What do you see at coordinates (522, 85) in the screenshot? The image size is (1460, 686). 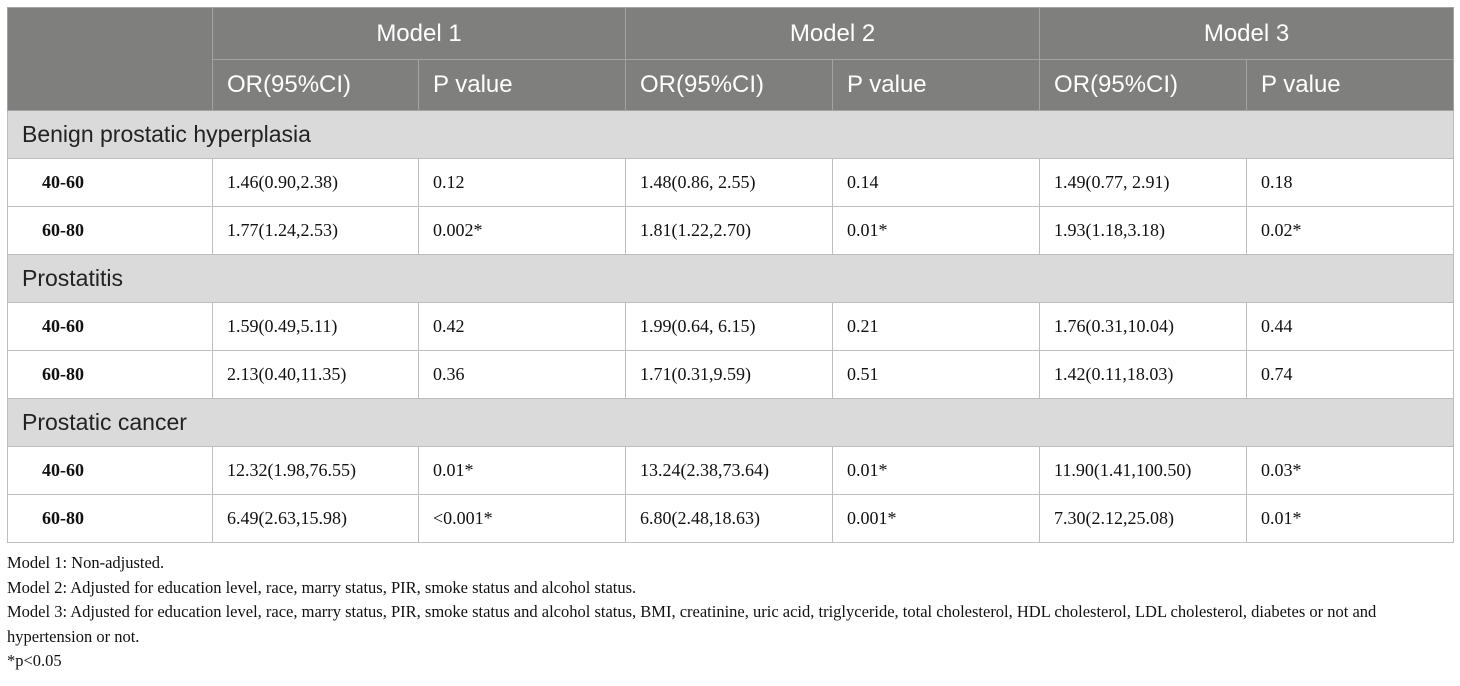 I see `header-p-model-1: P value` at bounding box center [522, 85].